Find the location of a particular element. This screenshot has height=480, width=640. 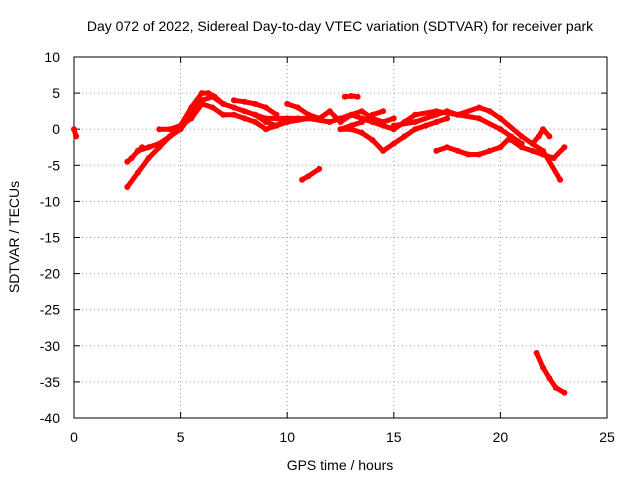

x-tick-label: 5 is located at coordinates (181, 437).